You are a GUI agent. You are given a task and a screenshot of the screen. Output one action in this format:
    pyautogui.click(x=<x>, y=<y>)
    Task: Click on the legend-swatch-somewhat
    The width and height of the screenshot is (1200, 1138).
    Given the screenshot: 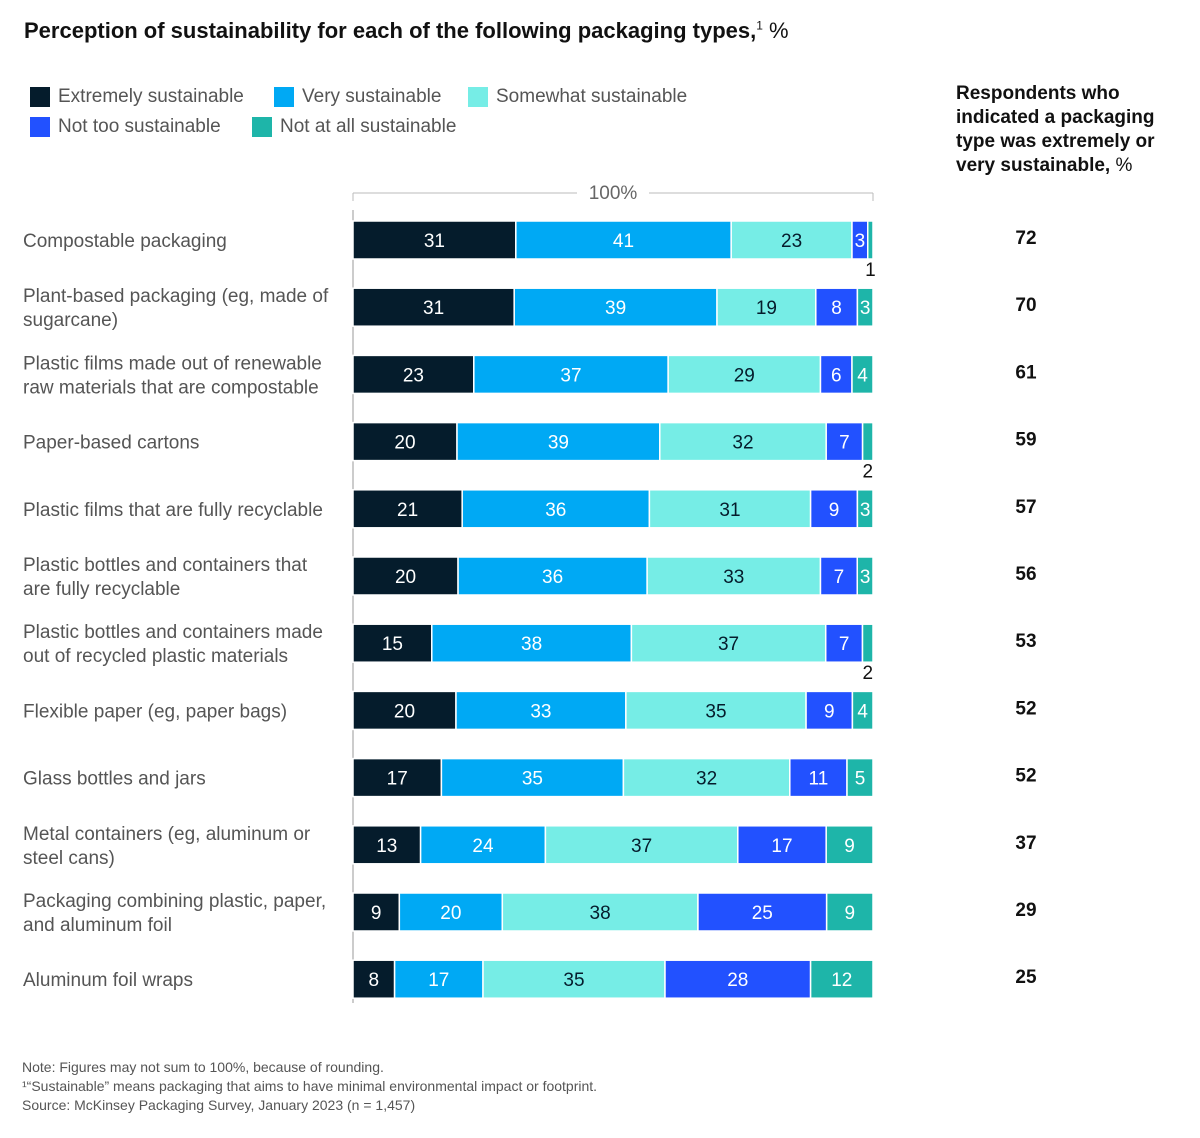 What is the action you would take?
    pyautogui.click(x=478, y=97)
    